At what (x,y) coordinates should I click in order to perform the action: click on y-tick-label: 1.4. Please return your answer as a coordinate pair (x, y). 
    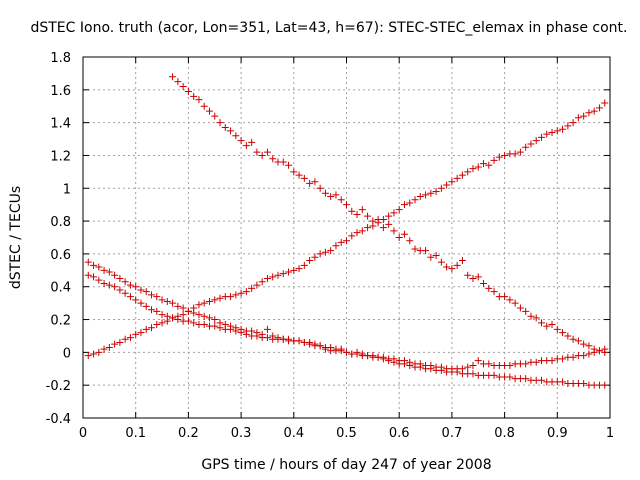
    Looking at the image, I should click on (60, 124).